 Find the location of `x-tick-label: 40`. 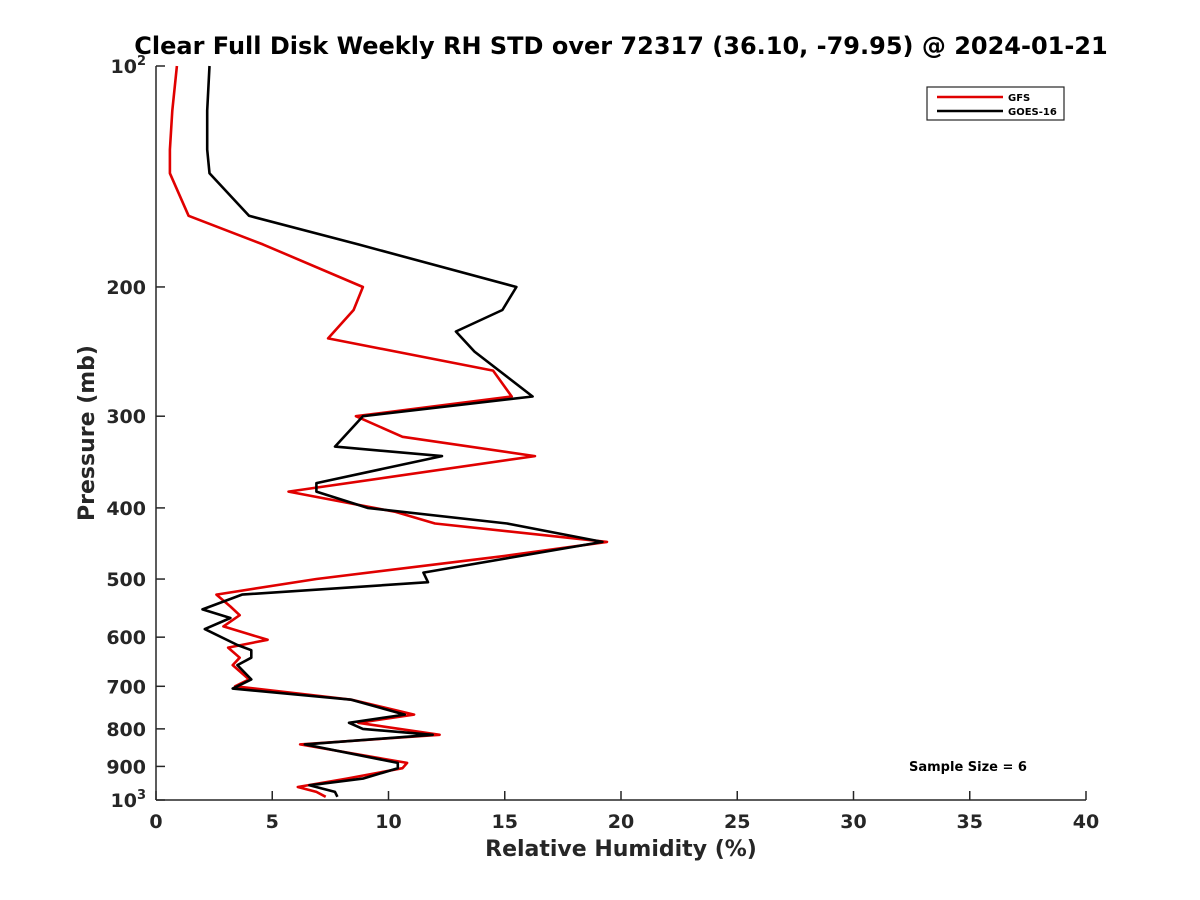

x-tick-label: 40 is located at coordinates (1086, 822).